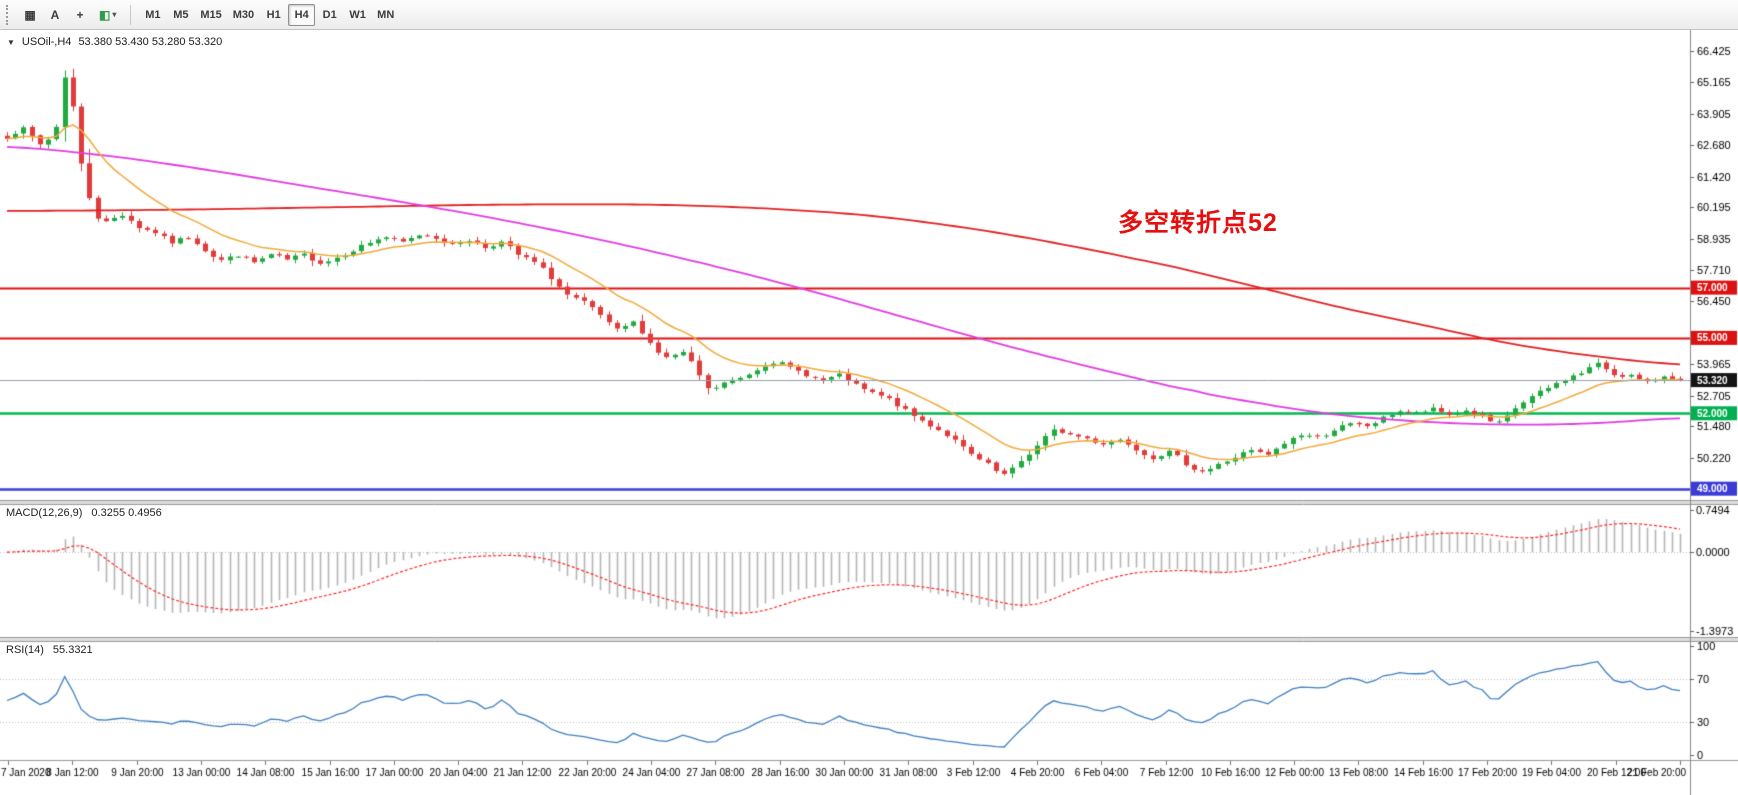 This screenshot has height=795, width=1738. Describe the element at coordinates (243, 15) in the screenshot. I see `timeframe-m30-button: M30` at that location.